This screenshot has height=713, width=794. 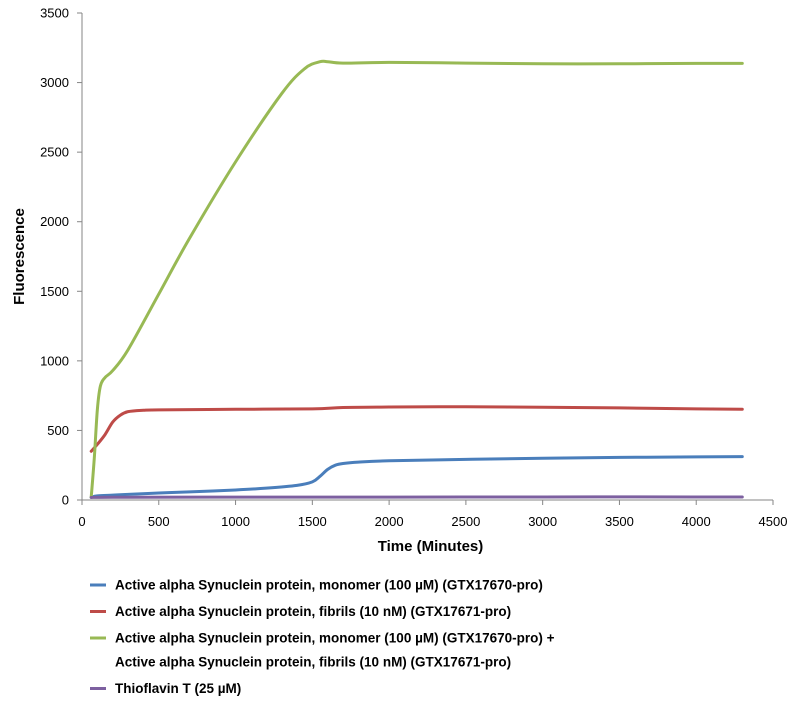 I want to click on x-tick-label: 500, so click(x=159, y=521).